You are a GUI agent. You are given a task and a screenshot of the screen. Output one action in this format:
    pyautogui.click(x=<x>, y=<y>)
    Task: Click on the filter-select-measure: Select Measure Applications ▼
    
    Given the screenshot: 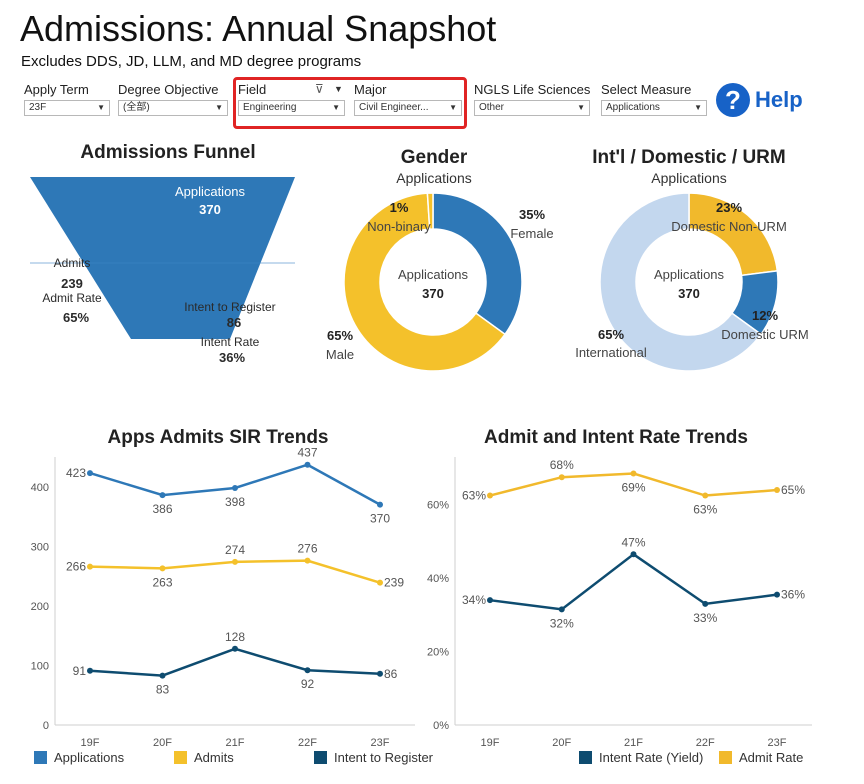 What is the action you would take?
    pyautogui.click(x=654, y=101)
    